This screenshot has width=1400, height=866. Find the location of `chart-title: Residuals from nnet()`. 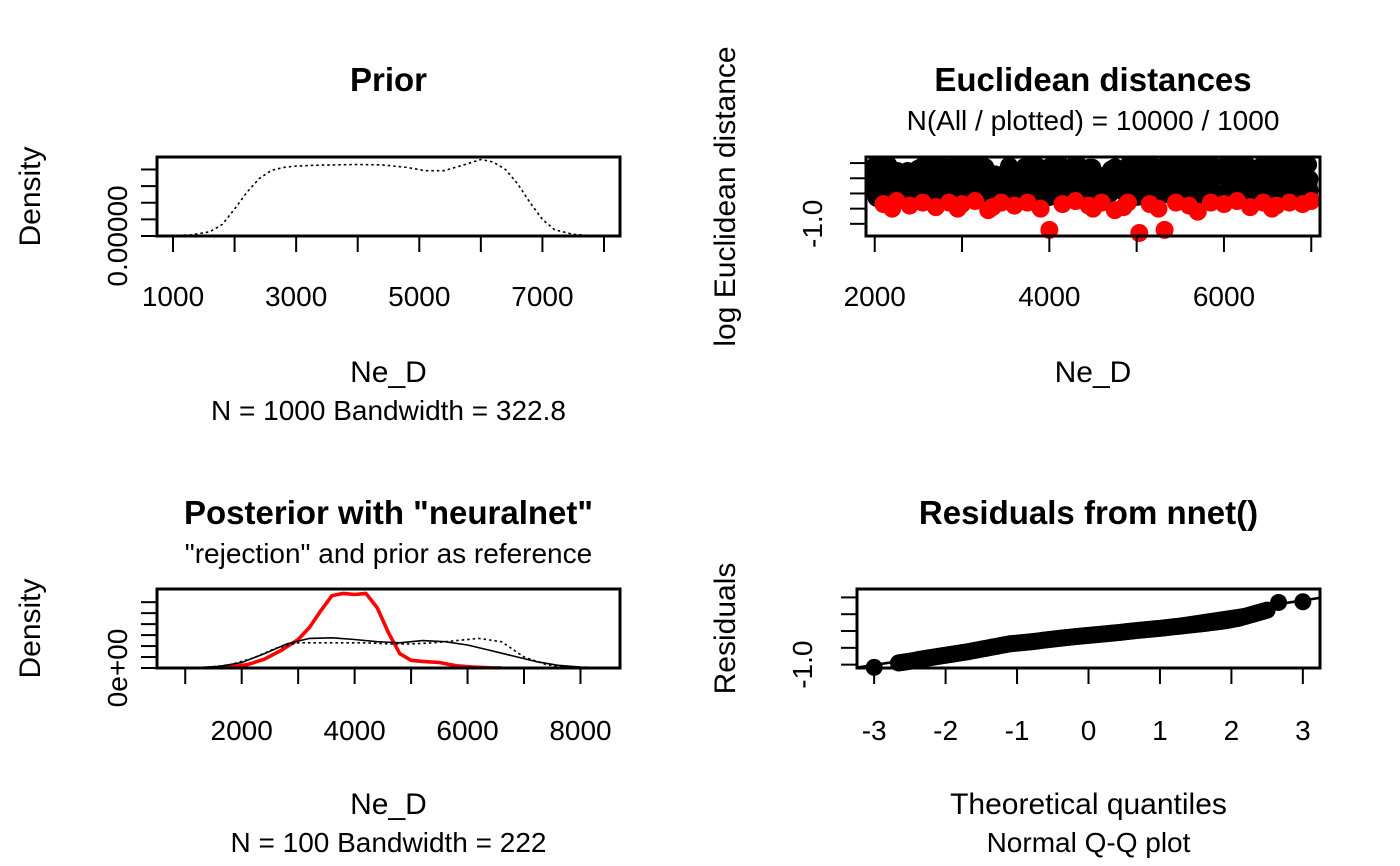

chart-title: Residuals from nnet() is located at coordinates (1088, 512).